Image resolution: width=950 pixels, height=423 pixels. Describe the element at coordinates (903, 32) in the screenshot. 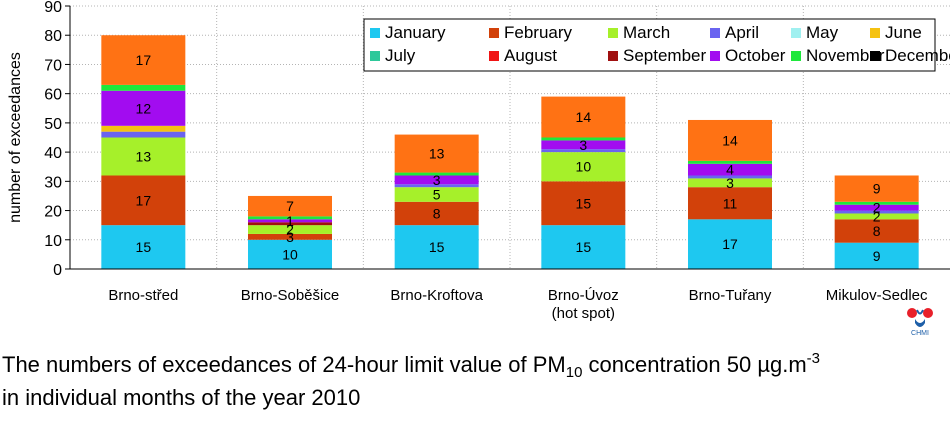

I see `legend-label: June` at that location.